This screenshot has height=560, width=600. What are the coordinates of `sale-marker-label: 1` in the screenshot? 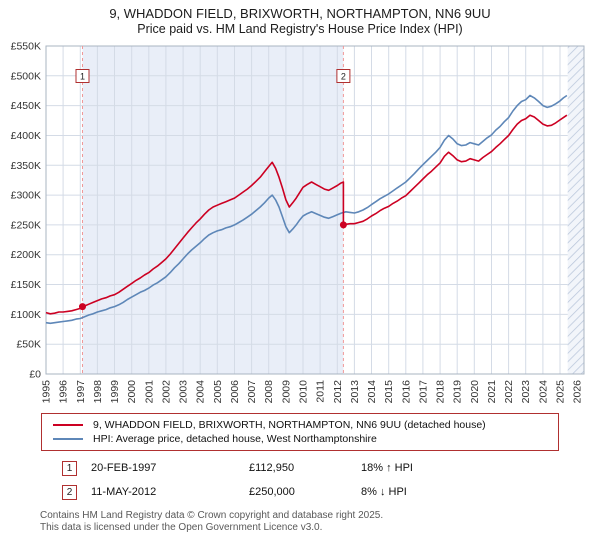 It's located at (82, 77).